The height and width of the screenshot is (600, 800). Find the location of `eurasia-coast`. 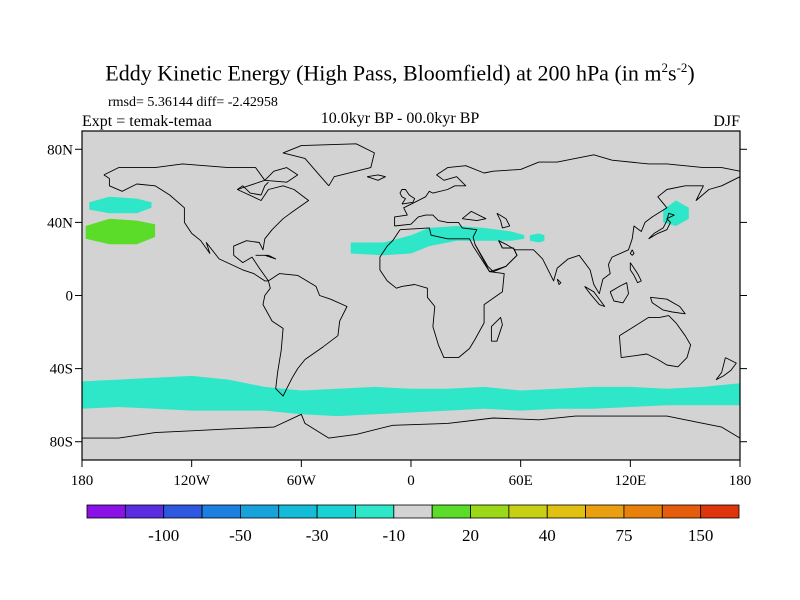

eurasia-coast is located at coordinates (567, 224).